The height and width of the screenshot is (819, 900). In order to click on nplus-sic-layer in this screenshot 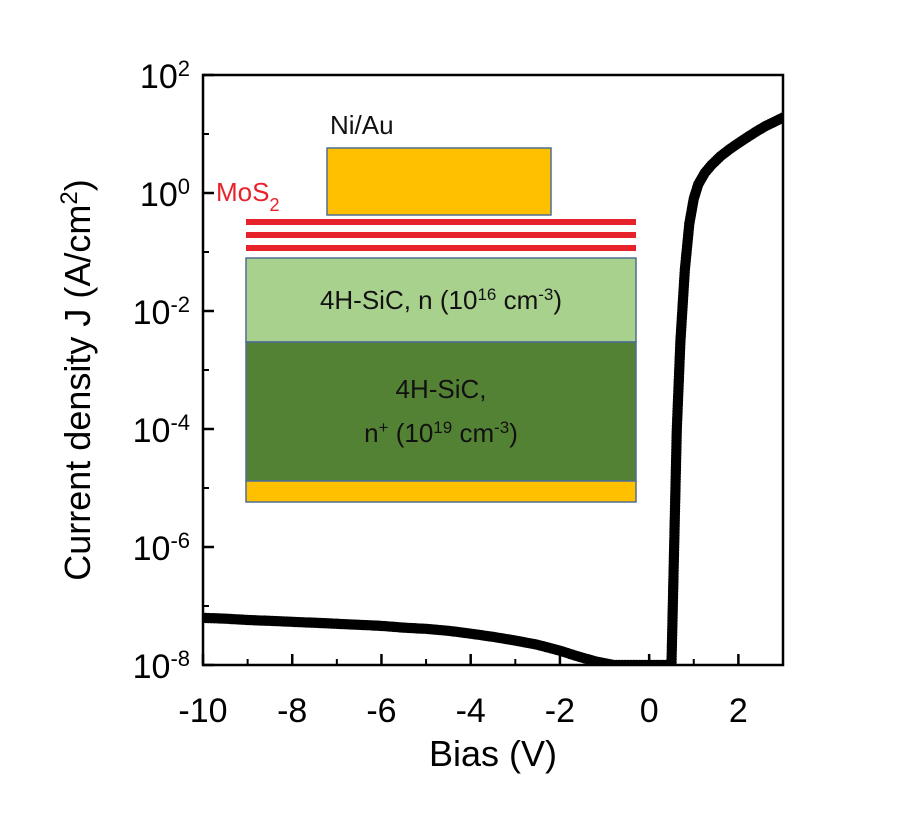, I will do `click(441, 411)`.